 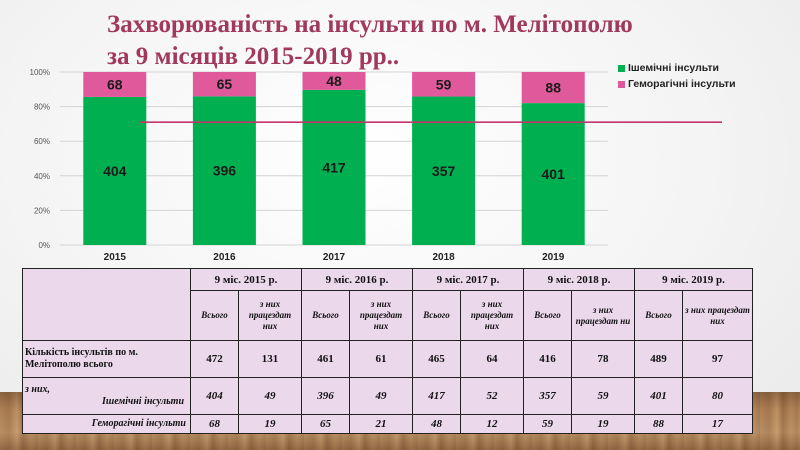 What do you see at coordinates (579, 279) in the screenshot?
I see `table-year-header: 9 міс. 2018 р.` at bounding box center [579, 279].